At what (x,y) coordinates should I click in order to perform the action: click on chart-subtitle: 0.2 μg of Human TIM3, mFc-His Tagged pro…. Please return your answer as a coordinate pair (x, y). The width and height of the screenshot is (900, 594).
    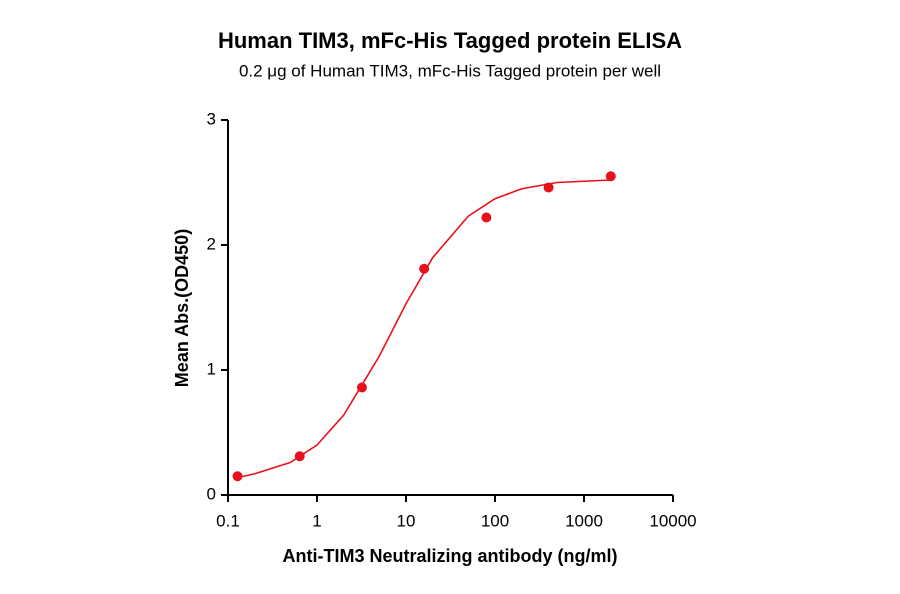
    Looking at the image, I should click on (450, 70).